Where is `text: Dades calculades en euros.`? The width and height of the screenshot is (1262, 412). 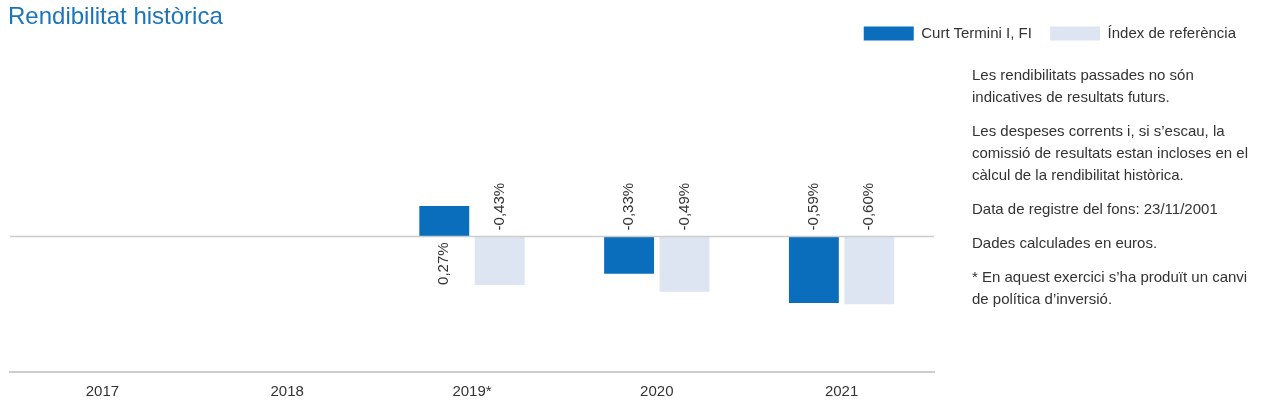 text: Dades calculades en euros. is located at coordinates (1065, 243).